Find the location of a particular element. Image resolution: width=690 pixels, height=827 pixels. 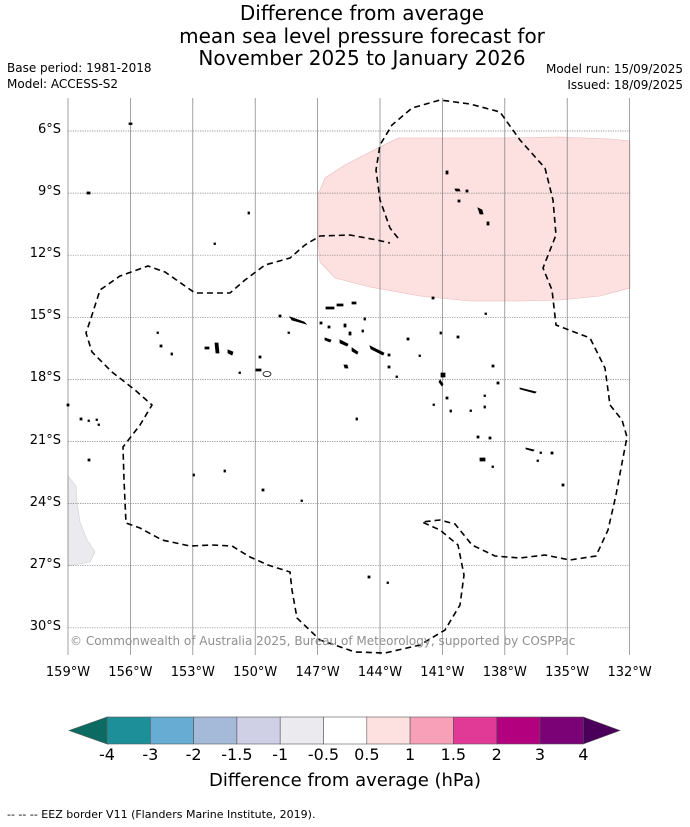

run-info: Model run: 15/09/2025 Issued: 18/09/2025 is located at coordinates (614, 77).